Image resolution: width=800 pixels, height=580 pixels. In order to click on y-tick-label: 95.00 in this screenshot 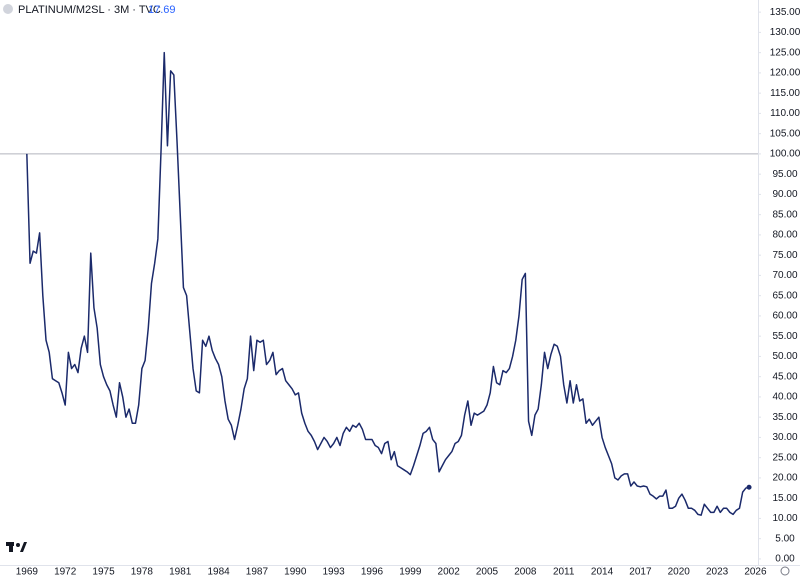, I will do `click(784, 174)`.